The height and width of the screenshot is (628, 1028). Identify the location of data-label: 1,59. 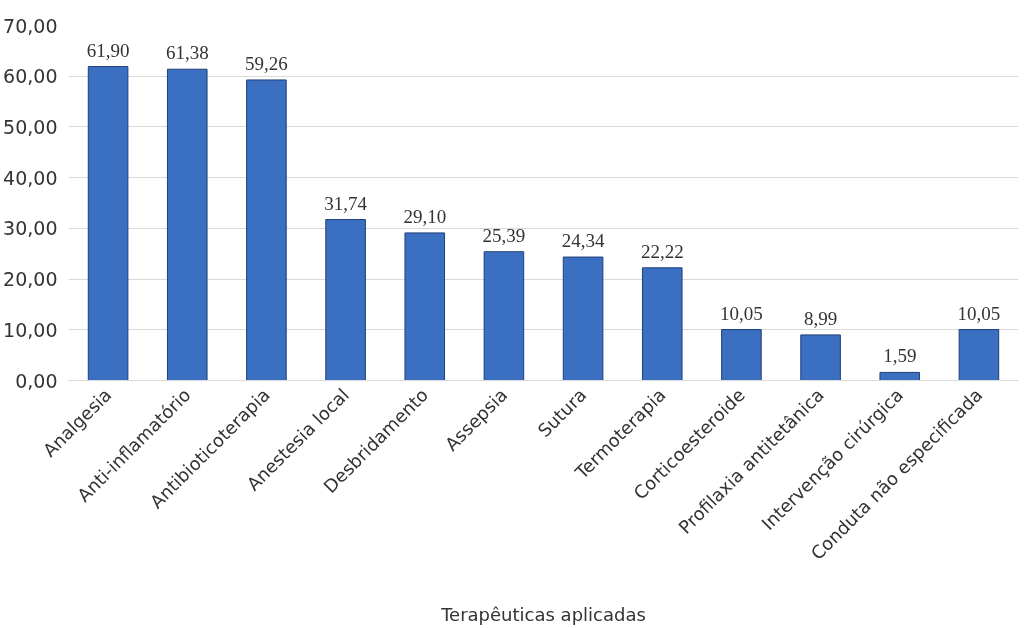
(900, 356).